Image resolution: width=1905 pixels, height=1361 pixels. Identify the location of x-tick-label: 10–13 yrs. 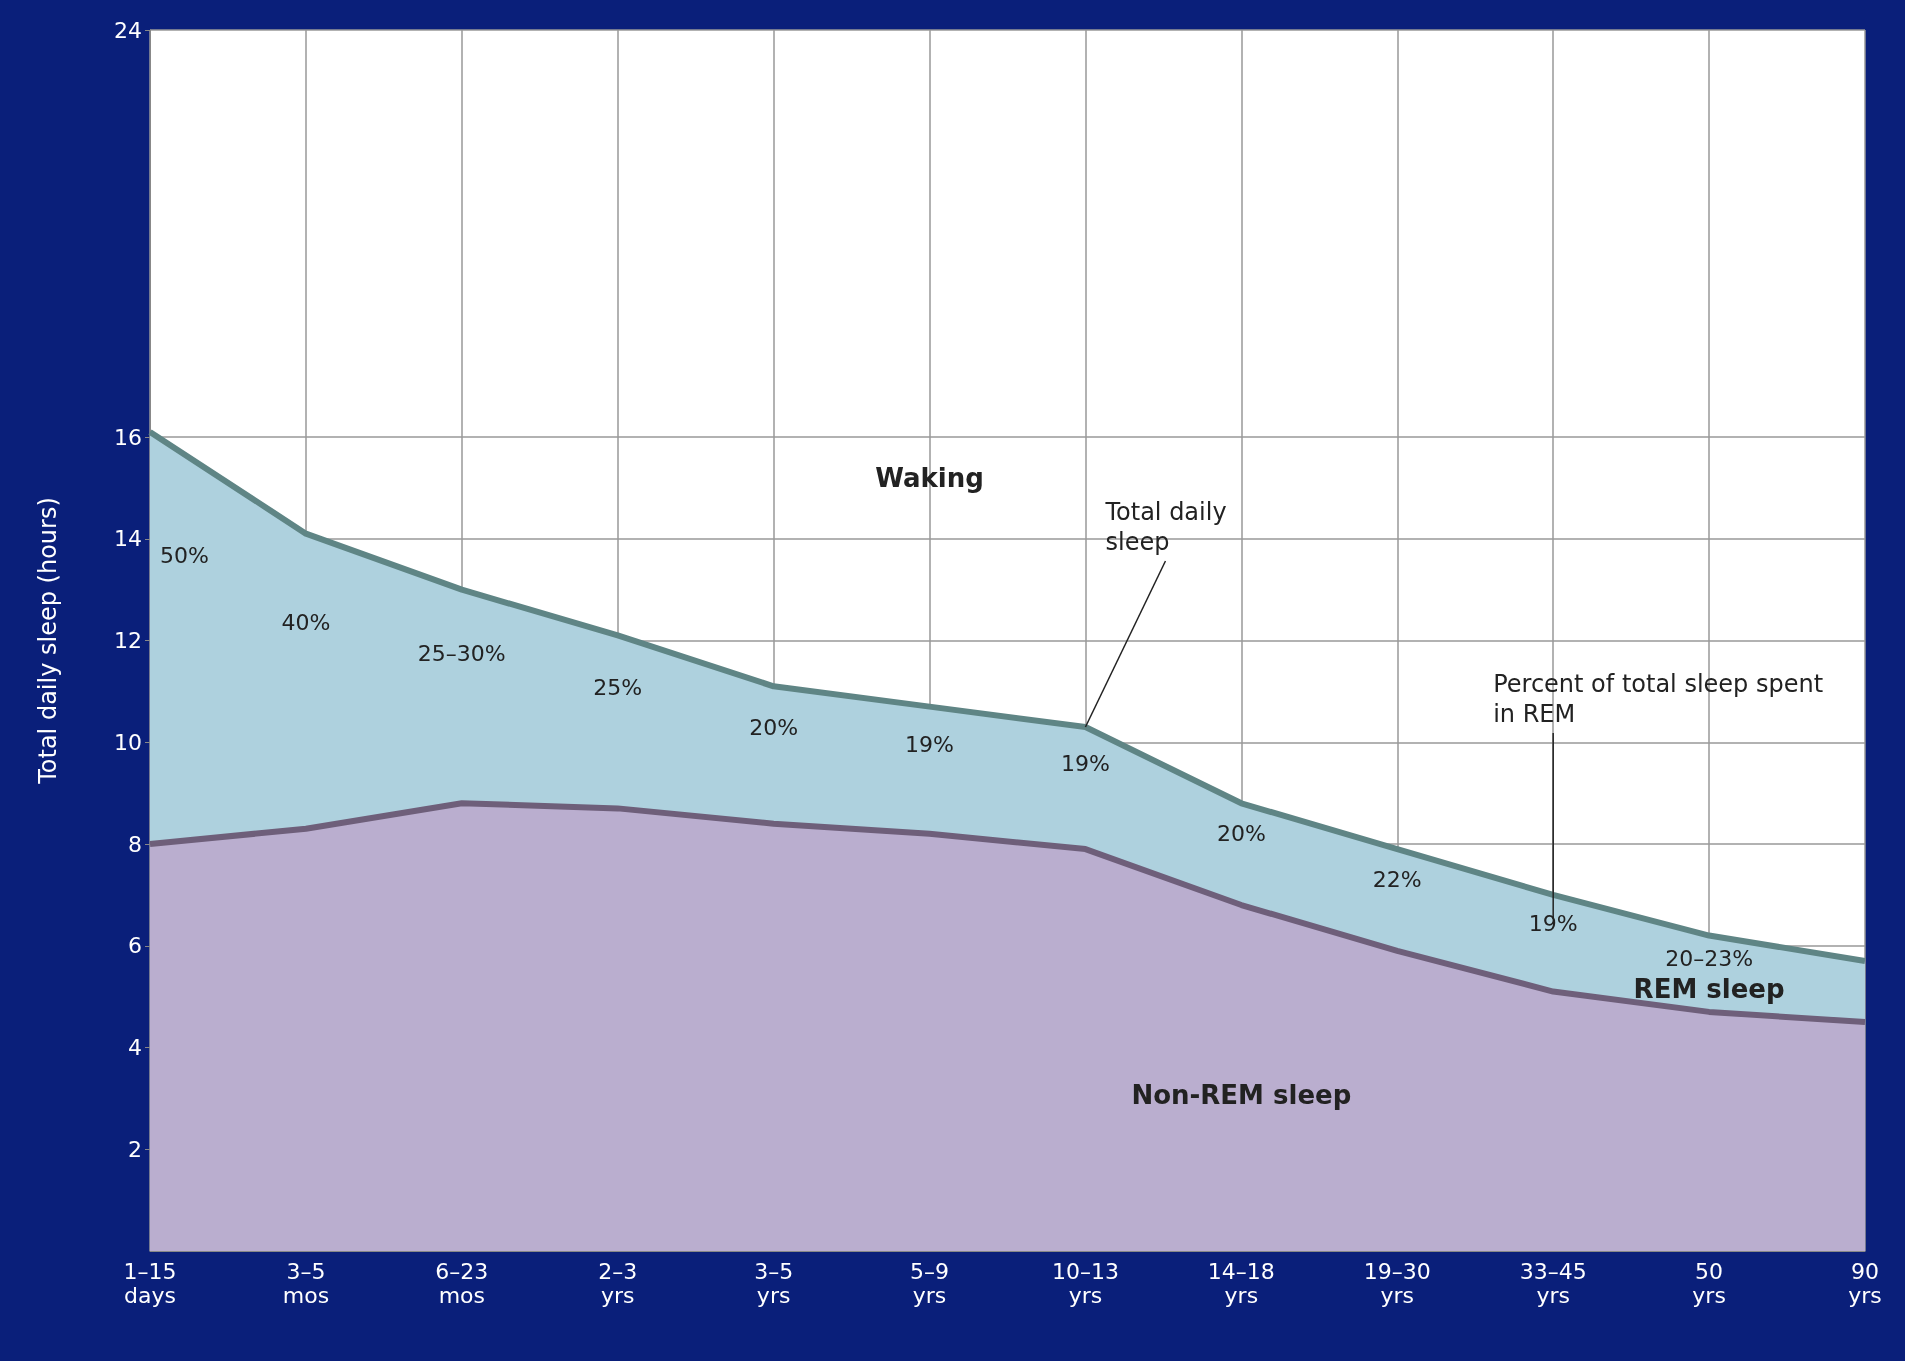
(1085, 1283).